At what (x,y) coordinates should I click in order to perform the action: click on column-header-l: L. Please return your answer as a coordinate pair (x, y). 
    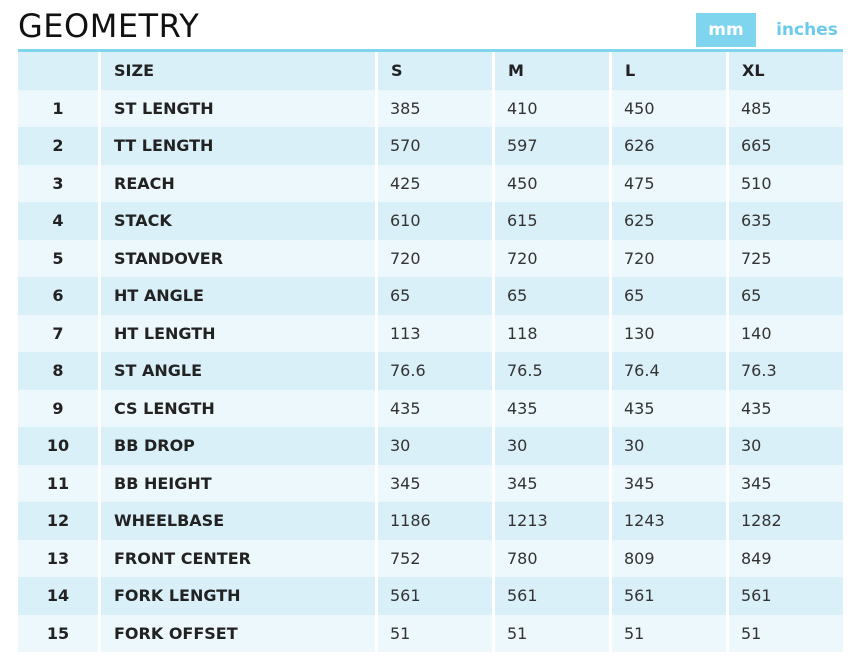
    Looking at the image, I should click on (670, 71).